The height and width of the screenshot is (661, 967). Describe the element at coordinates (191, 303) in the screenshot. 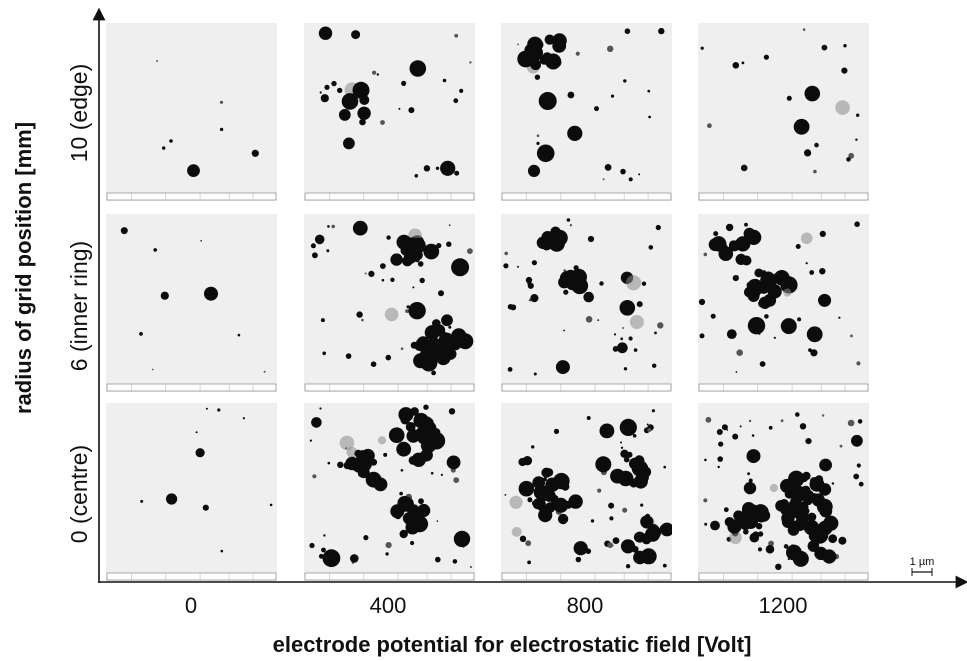

I see `micrograph-inner-ring-0v` at that location.